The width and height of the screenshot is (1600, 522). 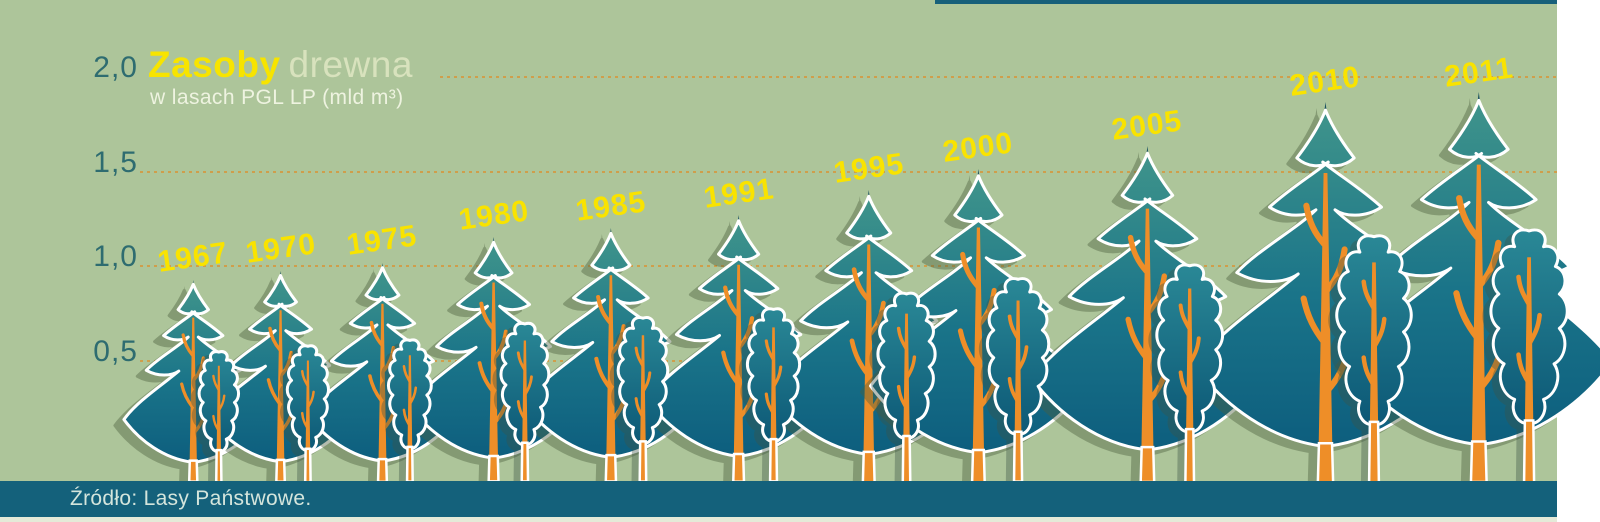 I want to click on deciduous-tree-2010, so click(x=1374, y=357).